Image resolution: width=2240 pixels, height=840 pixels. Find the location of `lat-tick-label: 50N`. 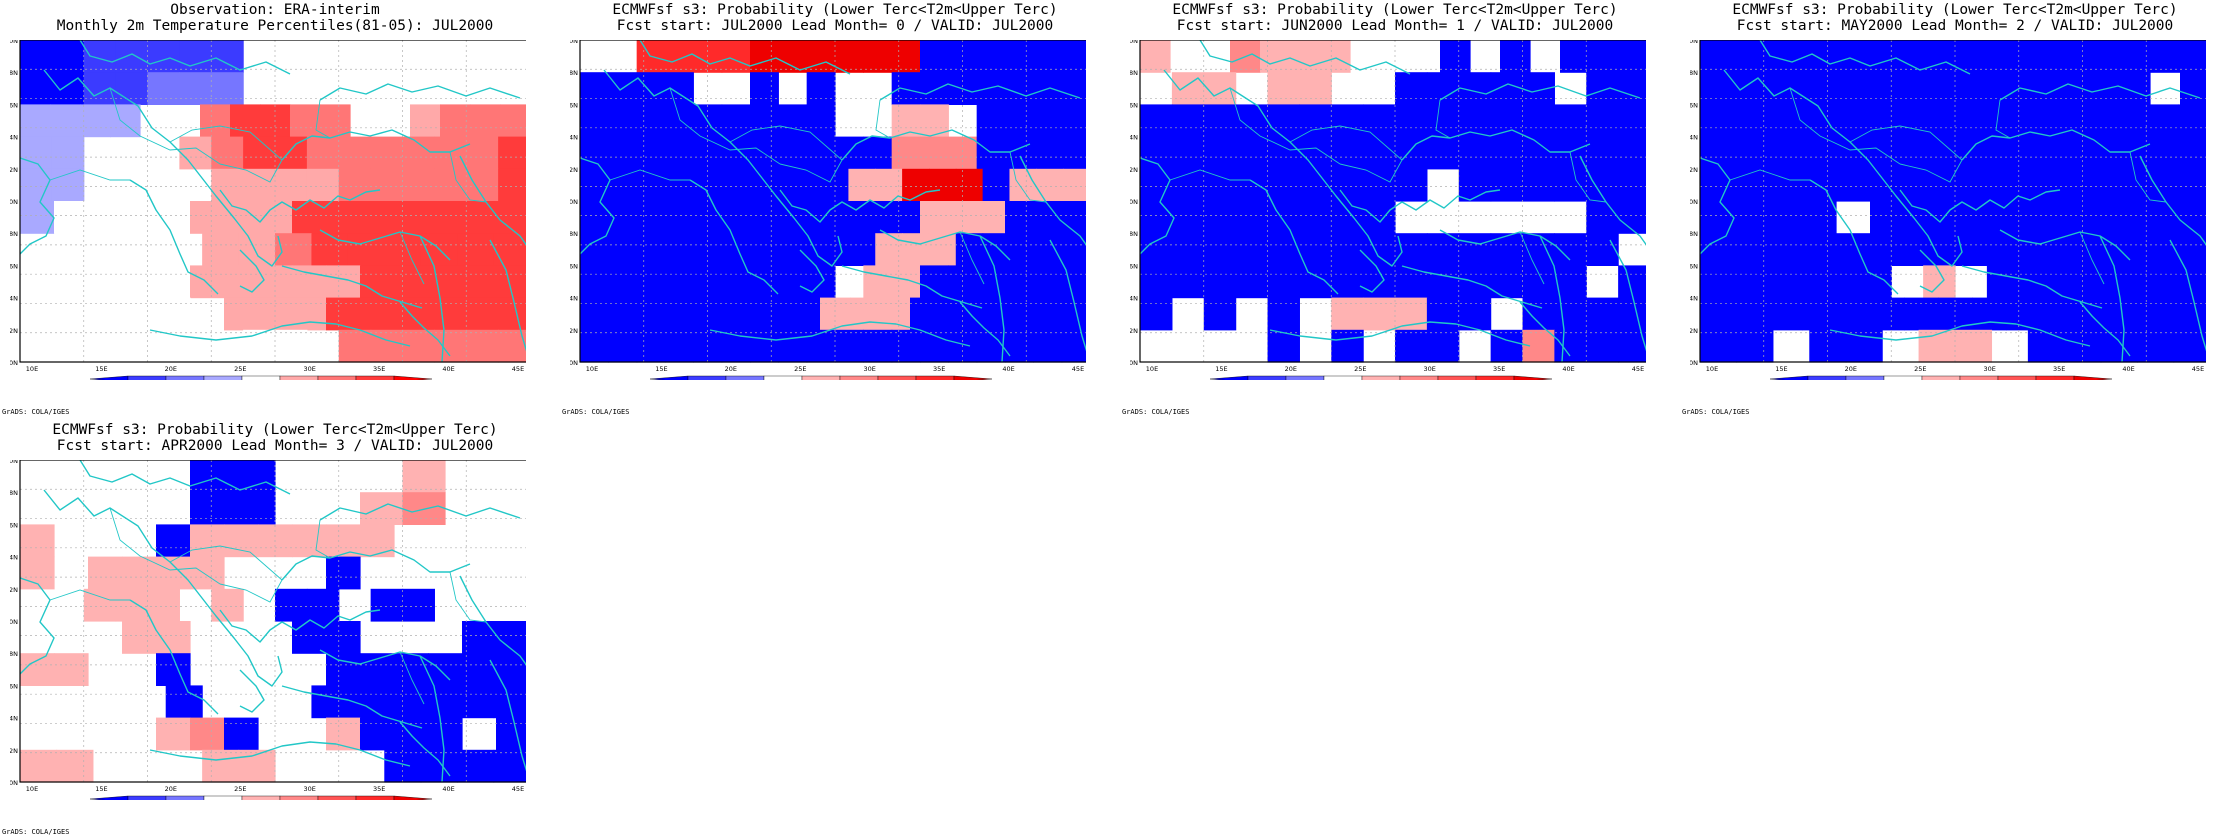

lat-tick-label: 50N is located at coordinates (14, 462).